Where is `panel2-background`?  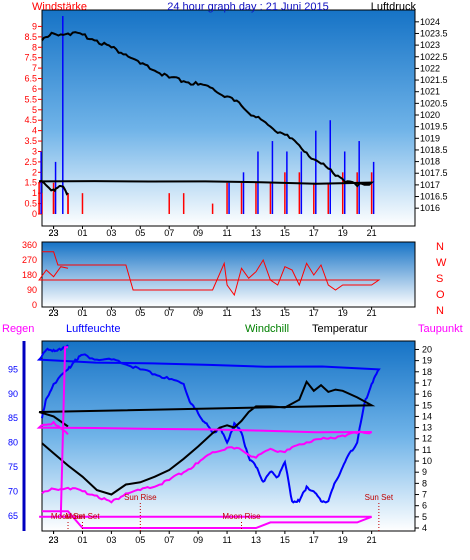 panel2-background is located at coordinates (228, 274).